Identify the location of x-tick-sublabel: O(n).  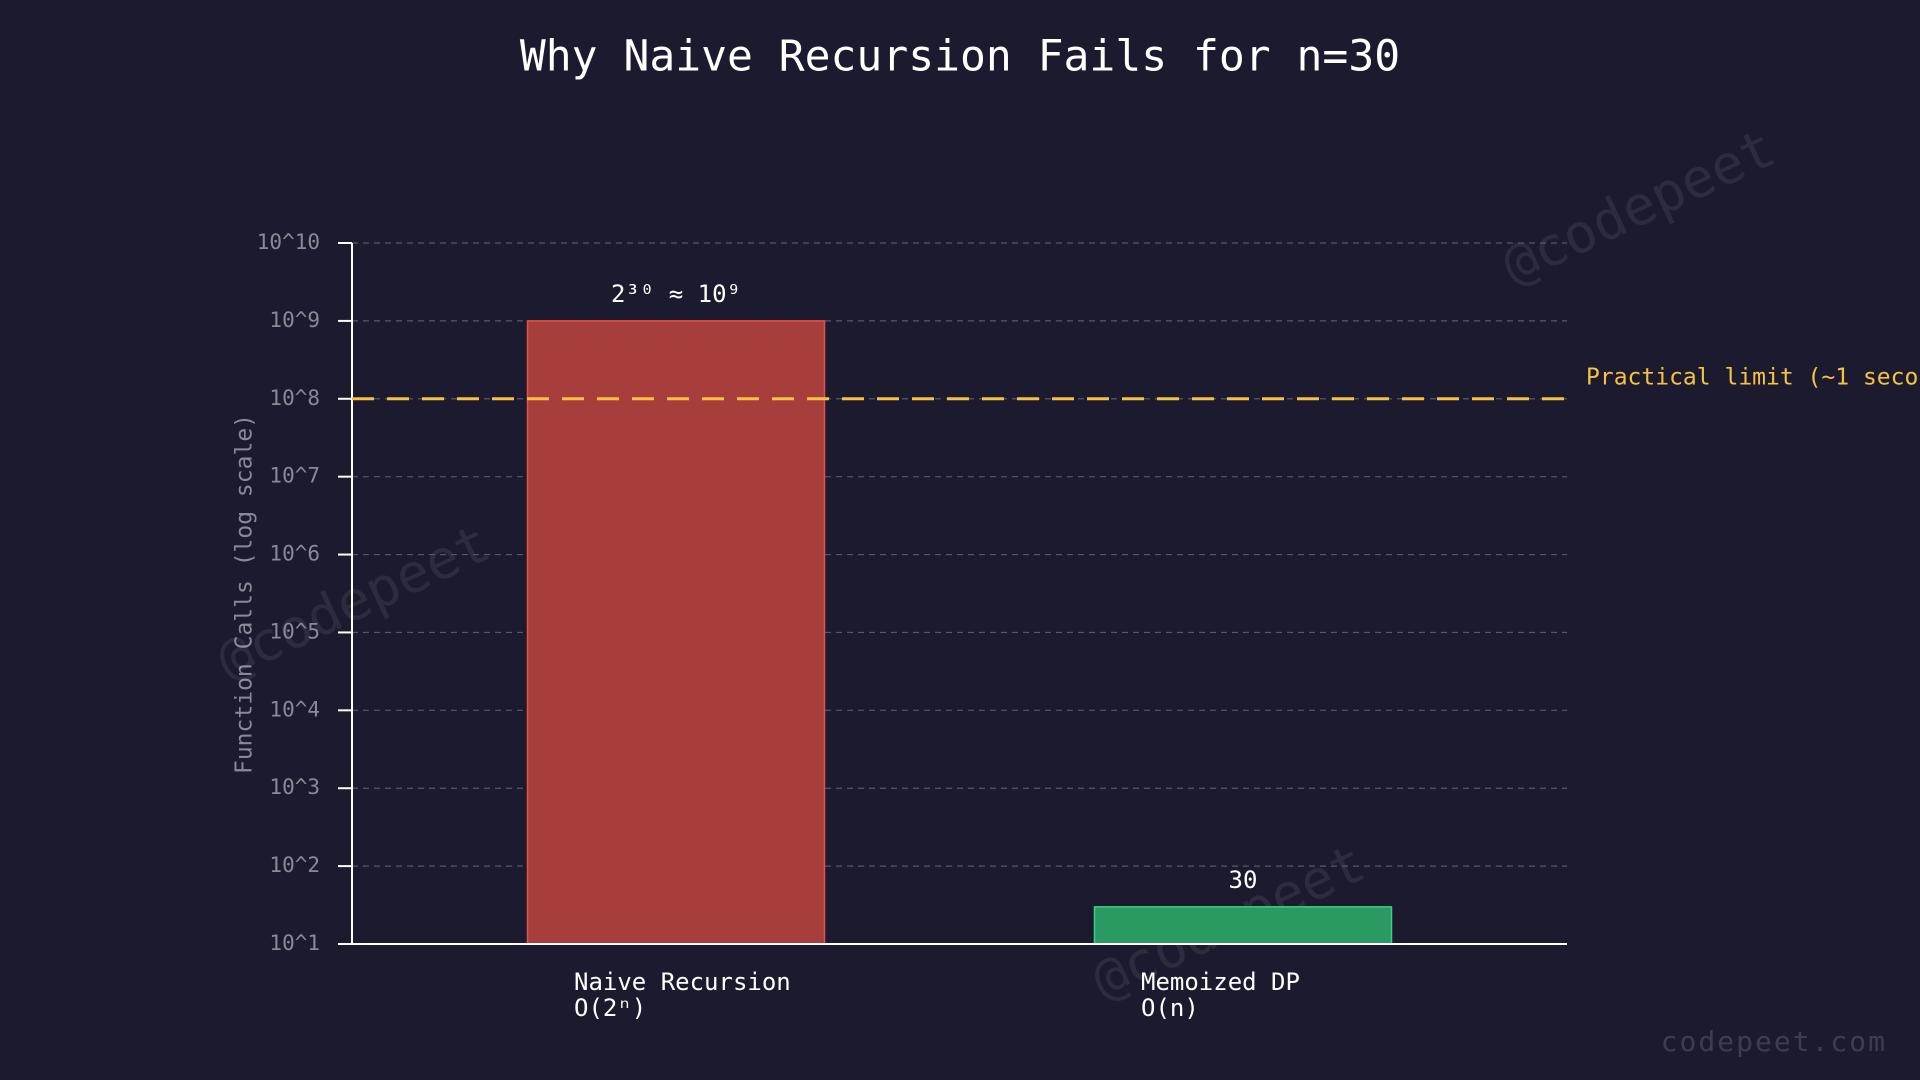
(1170, 1008).